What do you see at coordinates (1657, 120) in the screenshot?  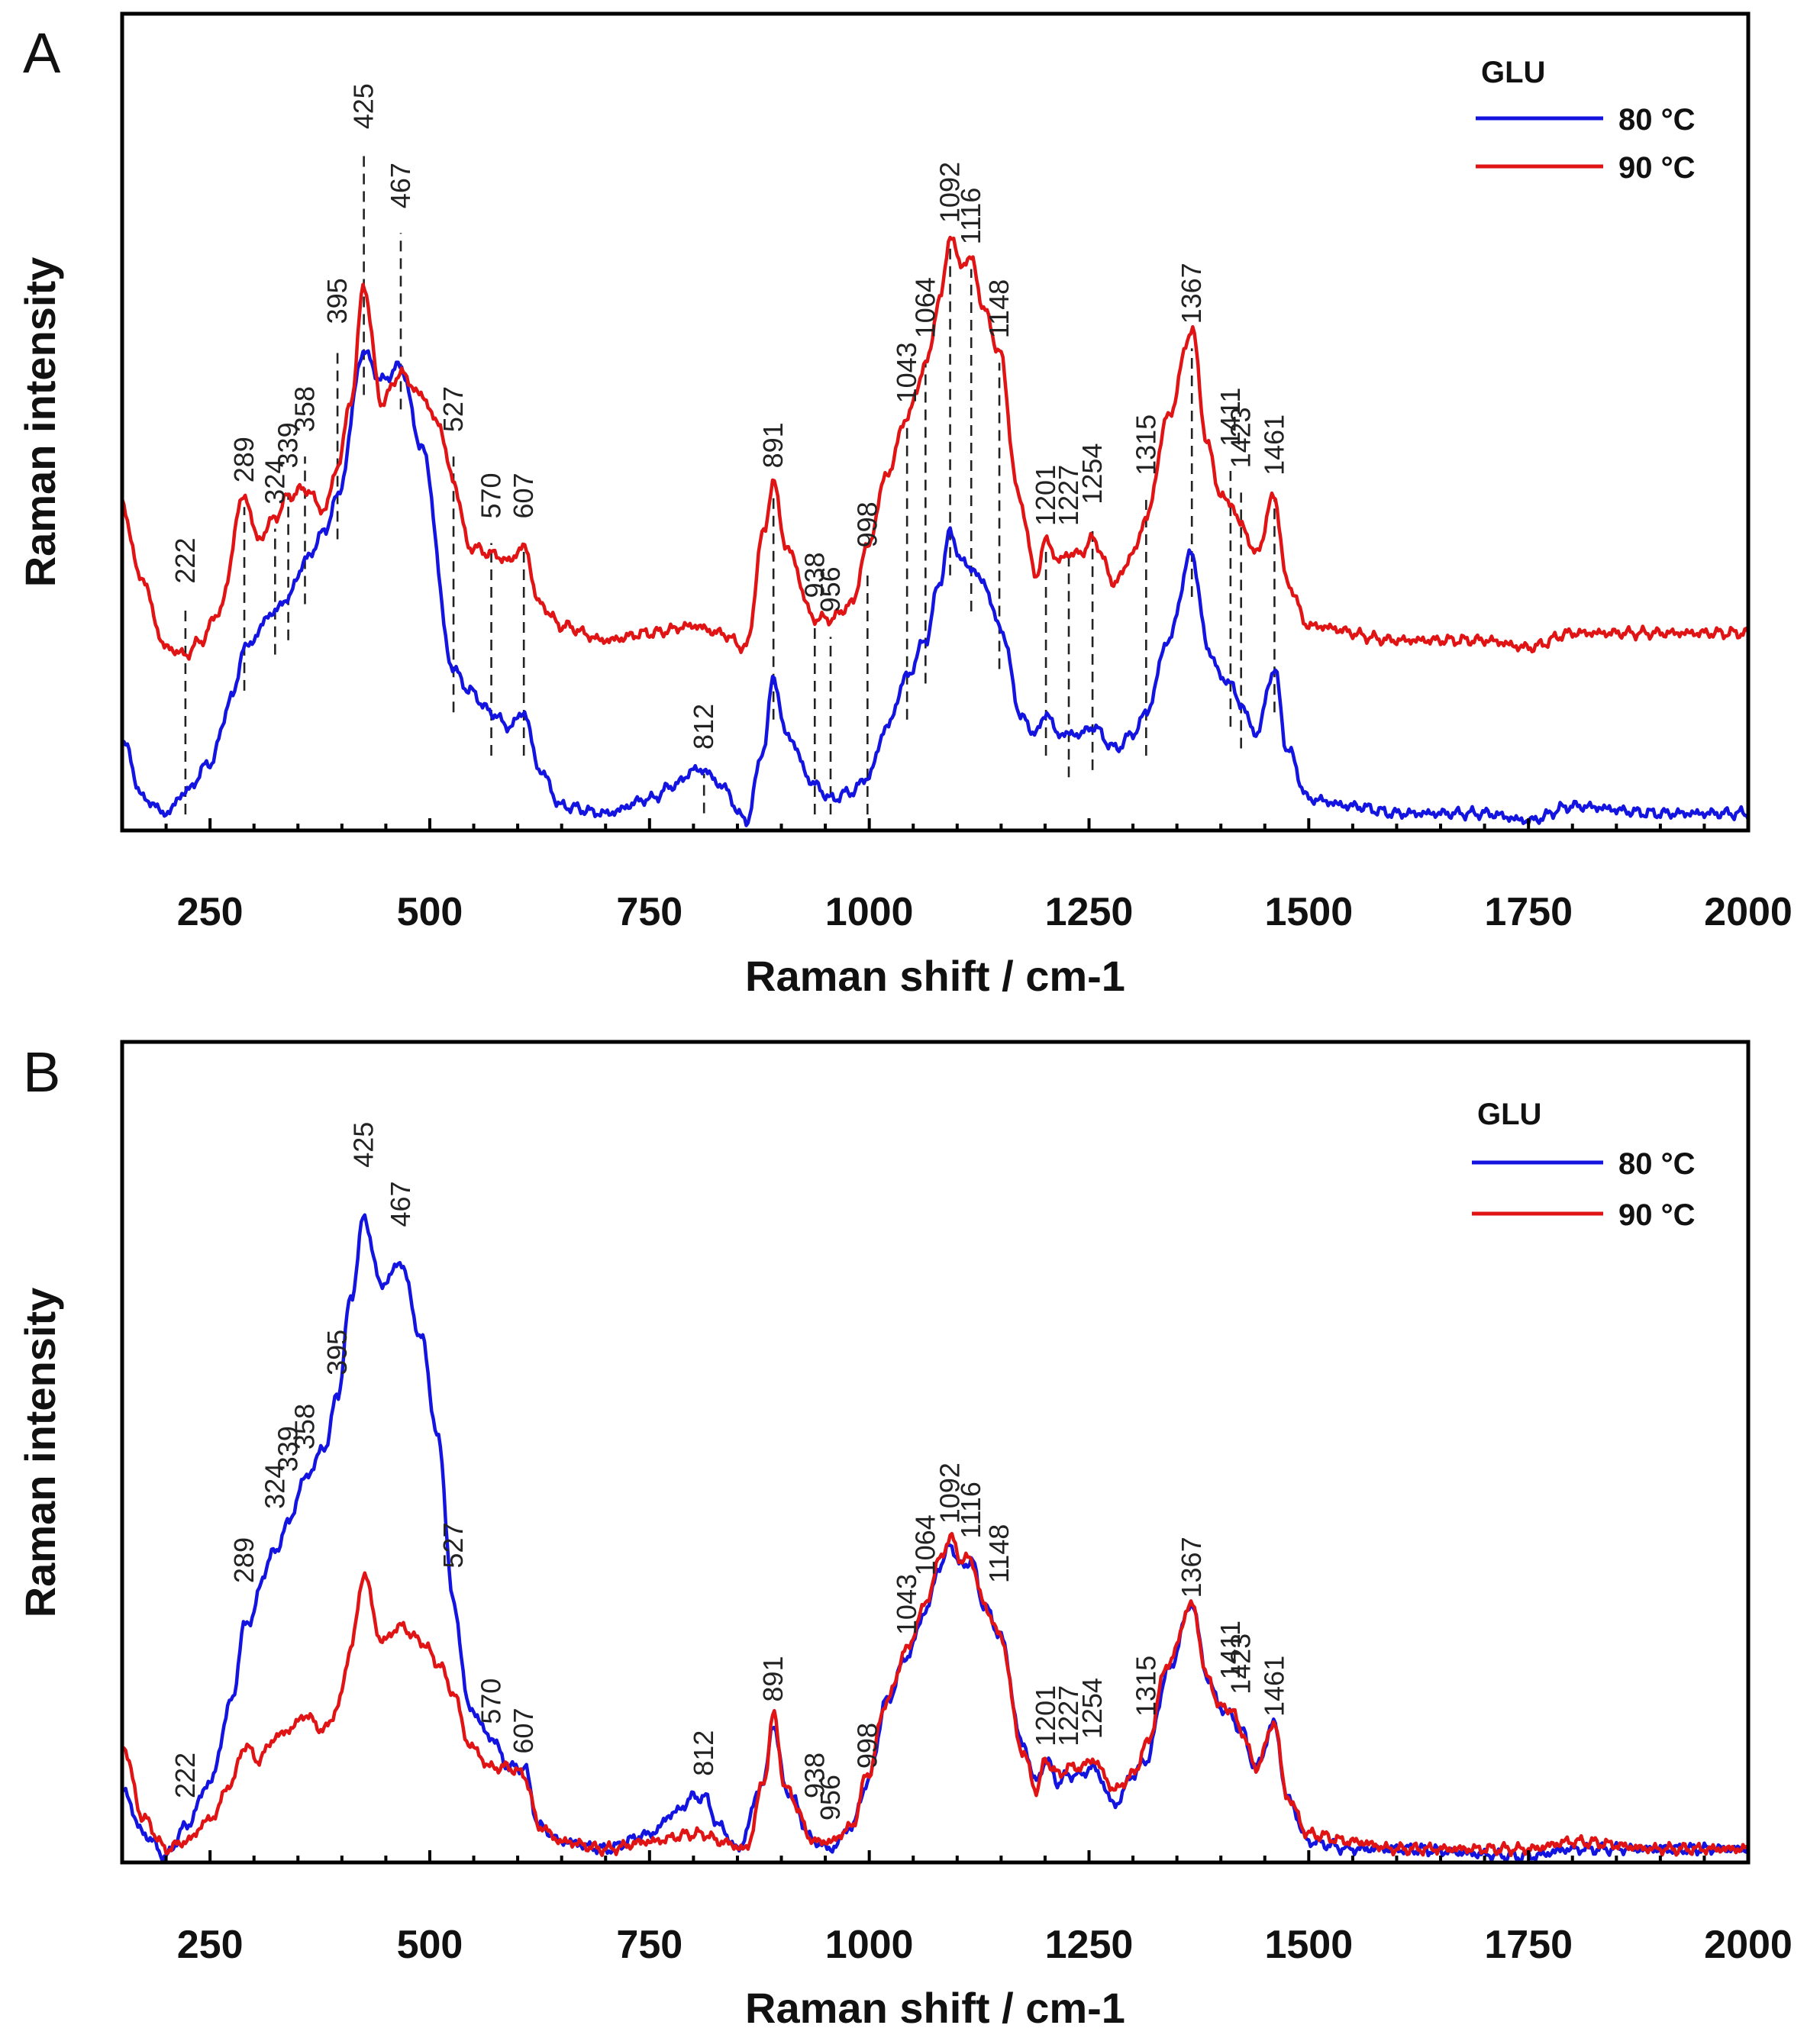 I see `panel-a-legend-label-80c: 80 °C` at bounding box center [1657, 120].